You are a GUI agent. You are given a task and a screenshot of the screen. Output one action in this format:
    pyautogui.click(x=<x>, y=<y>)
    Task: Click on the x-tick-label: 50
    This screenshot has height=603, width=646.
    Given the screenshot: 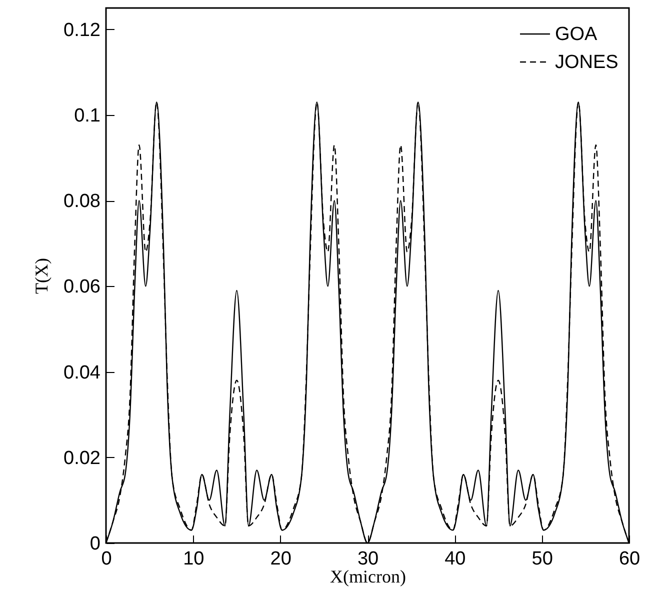 What is the action you would take?
    pyautogui.click(x=542, y=559)
    